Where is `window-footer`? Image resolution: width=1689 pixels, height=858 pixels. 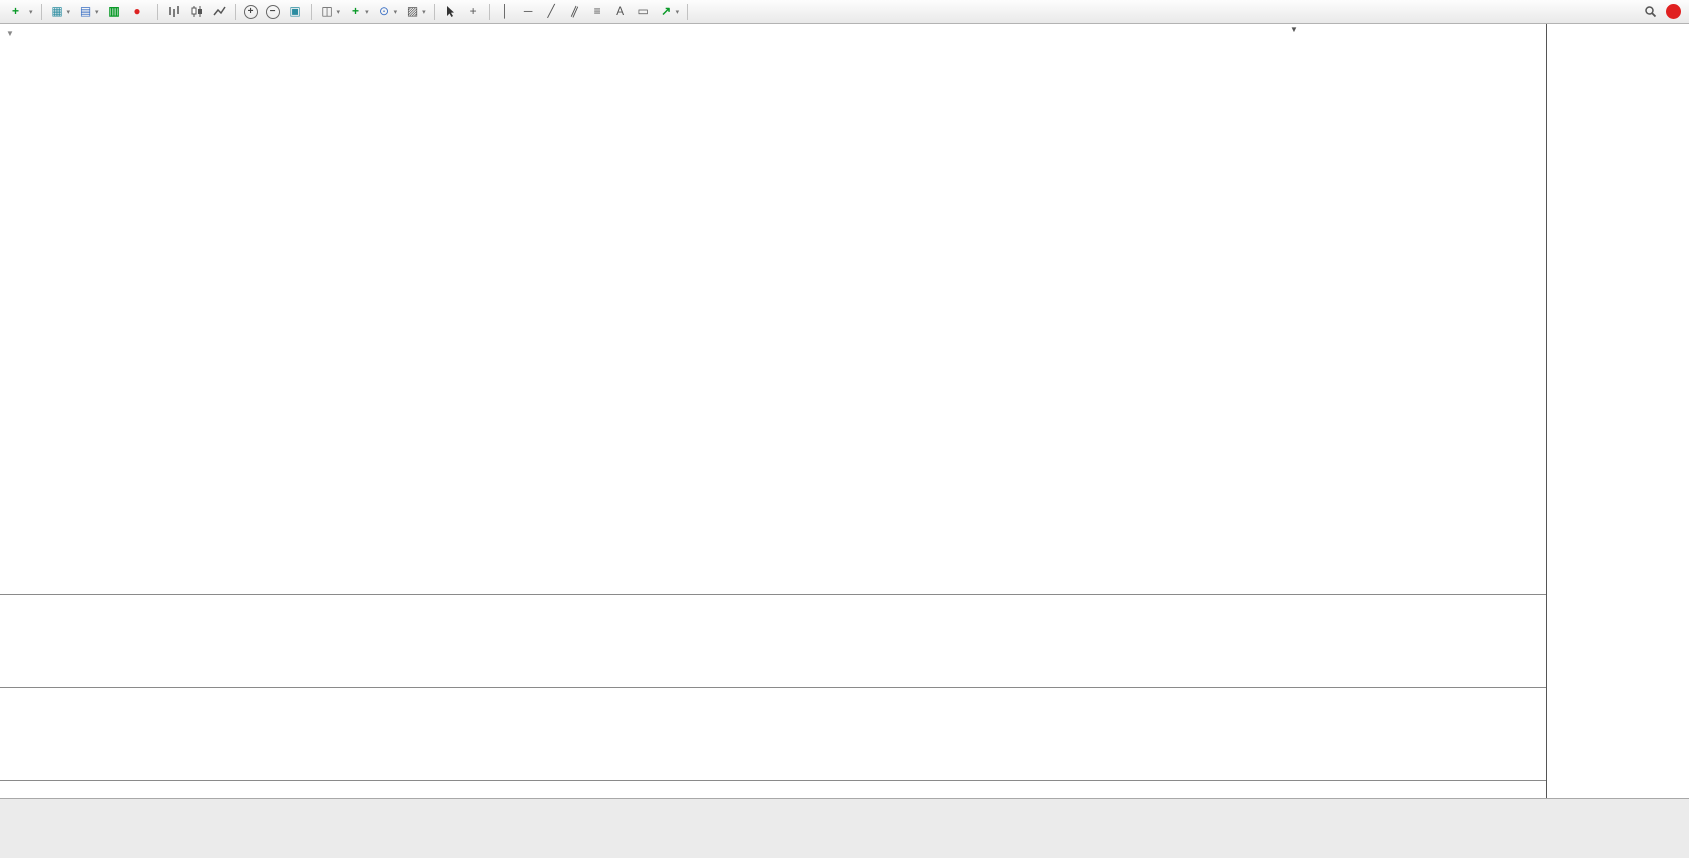
window-footer is located at coordinates (844, 828).